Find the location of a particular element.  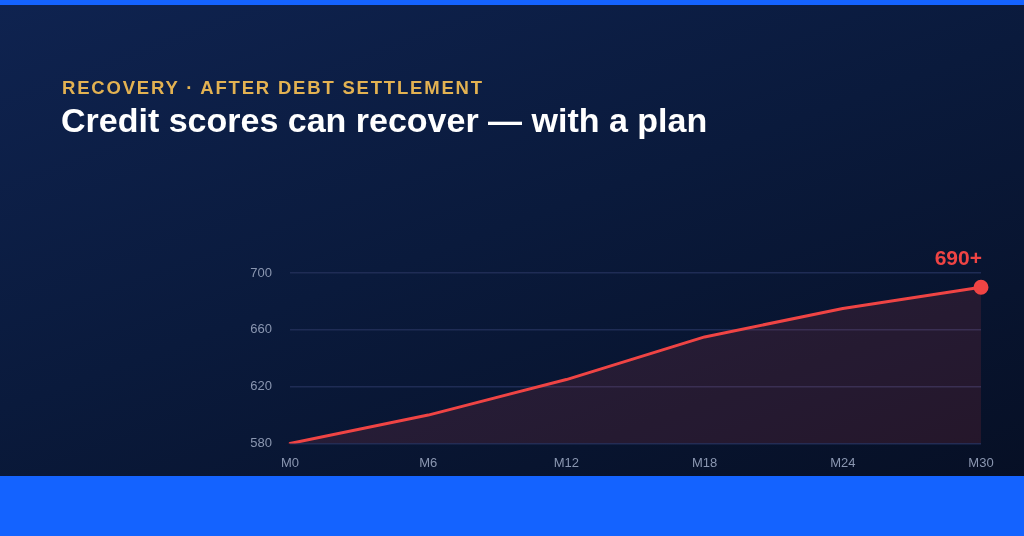

y-tick-label: 620 is located at coordinates (261, 386).